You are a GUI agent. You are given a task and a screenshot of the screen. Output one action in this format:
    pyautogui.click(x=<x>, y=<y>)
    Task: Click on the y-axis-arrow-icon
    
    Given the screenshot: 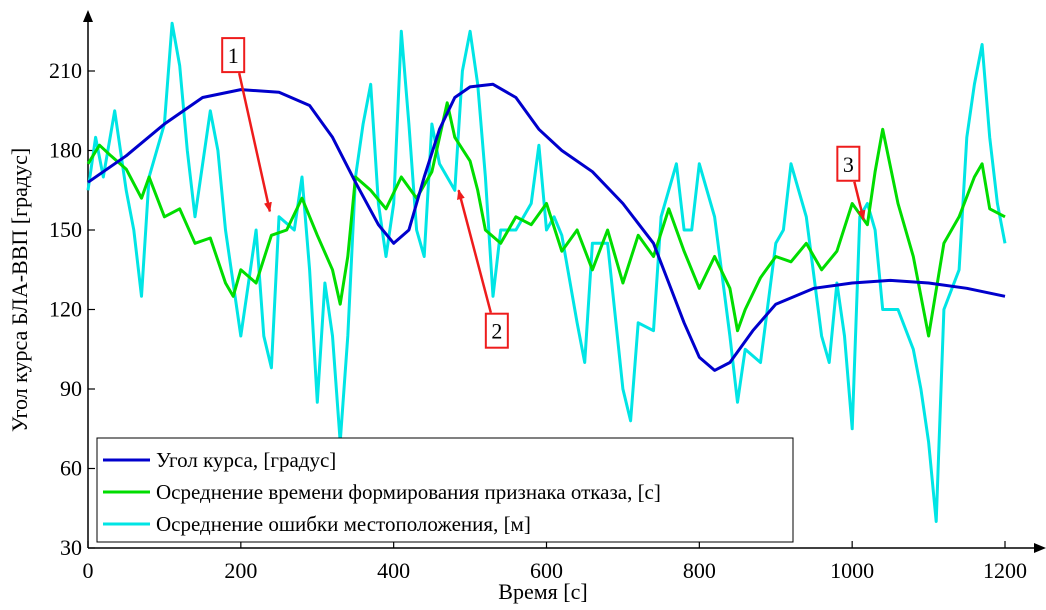 What is the action you would take?
    pyautogui.click(x=88, y=16)
    